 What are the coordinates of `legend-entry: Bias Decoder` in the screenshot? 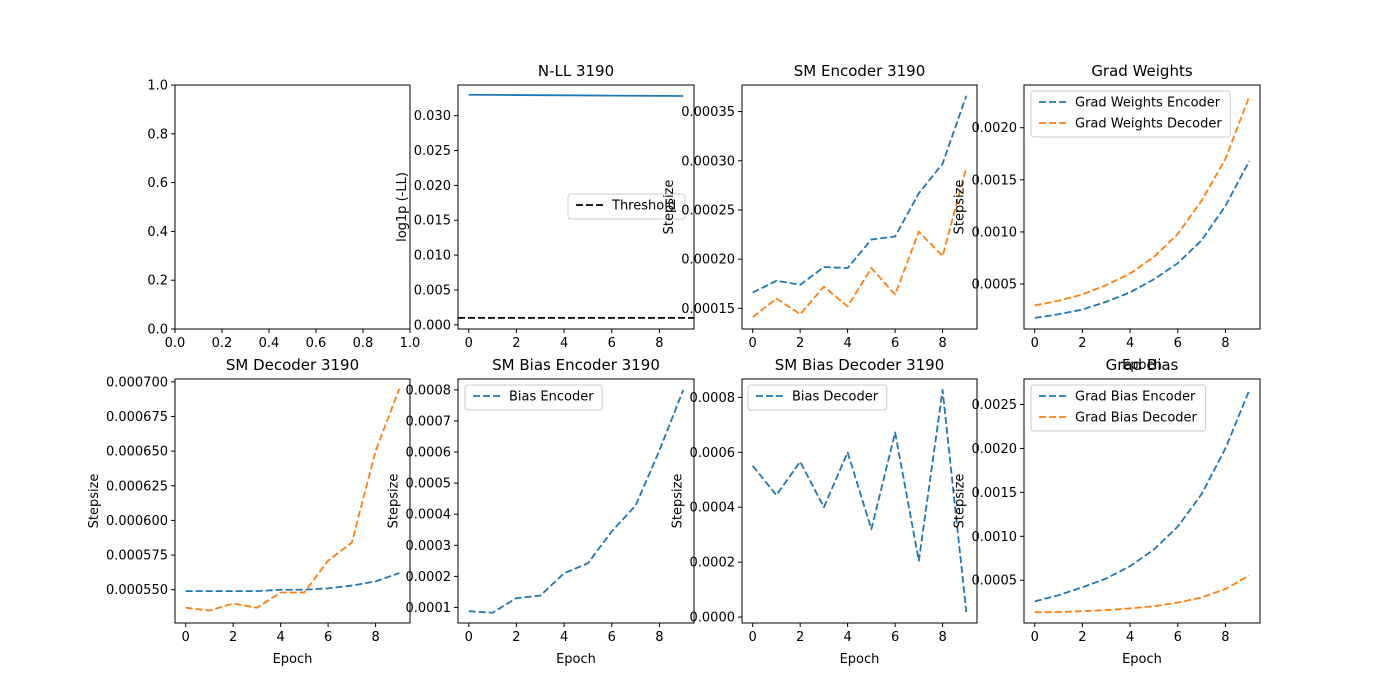 It's located at (835, 397).